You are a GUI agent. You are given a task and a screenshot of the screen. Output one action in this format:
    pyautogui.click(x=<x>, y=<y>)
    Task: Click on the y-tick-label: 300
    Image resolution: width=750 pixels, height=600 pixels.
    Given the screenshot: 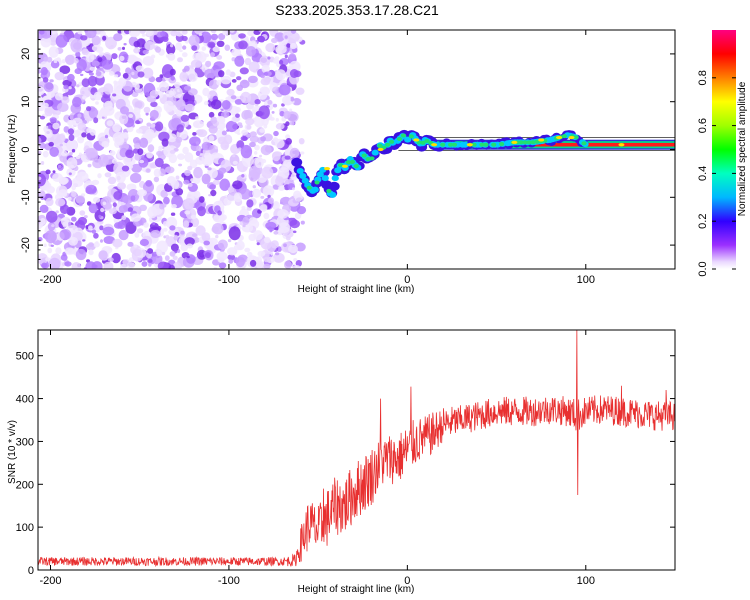 What is the action you would take?
    pyautogui.click(x=25, y=442)
    